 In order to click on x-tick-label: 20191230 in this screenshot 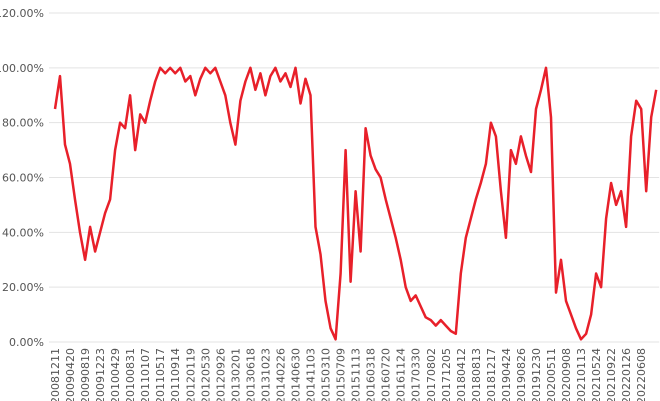, I will do `click(536, 374)`.